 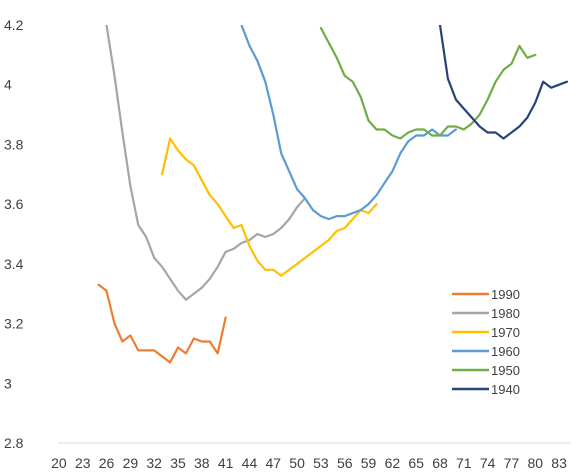 What do you see at coordinates (154, 463) in the screenshot?
I see `x-tick-label: 32` at bounding box center [154, 463].